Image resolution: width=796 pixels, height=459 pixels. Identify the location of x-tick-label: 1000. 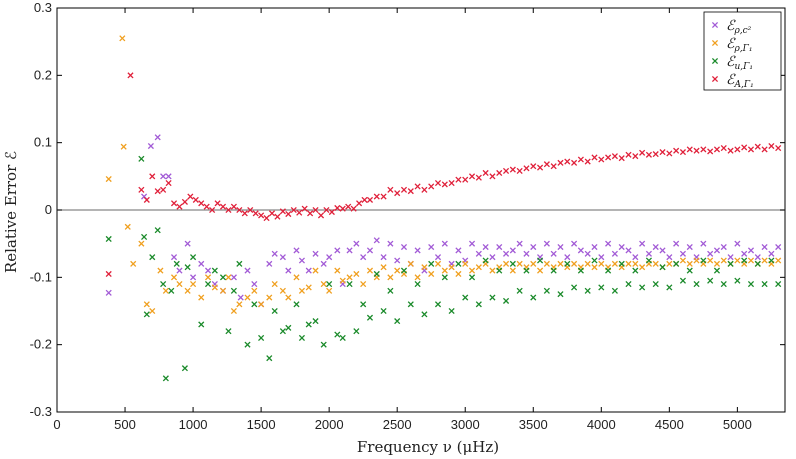
(193, 424).